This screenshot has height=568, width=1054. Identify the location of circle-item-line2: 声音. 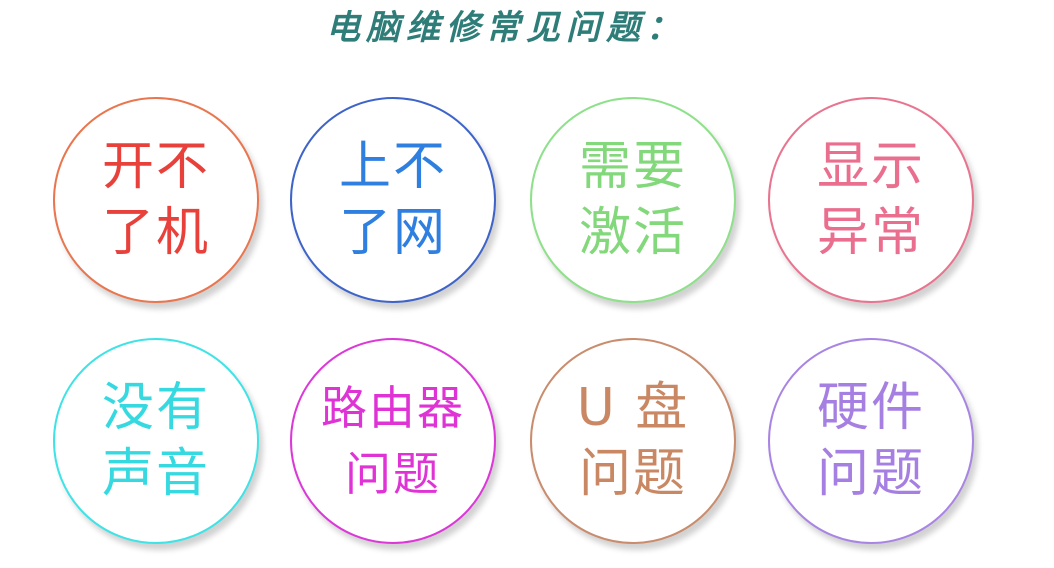
(155, 474).